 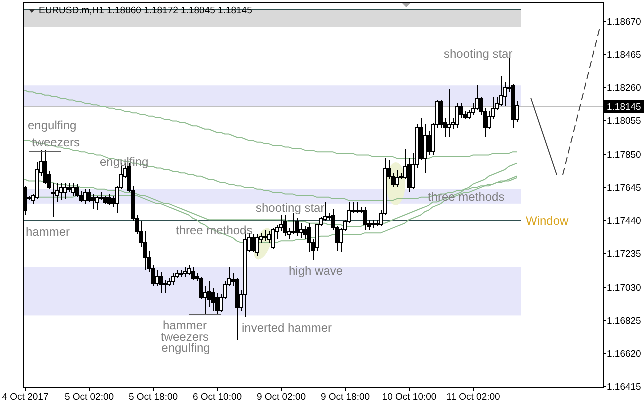 I want to click on y-tick-label: 1.17440, so click(x=624, y=221).